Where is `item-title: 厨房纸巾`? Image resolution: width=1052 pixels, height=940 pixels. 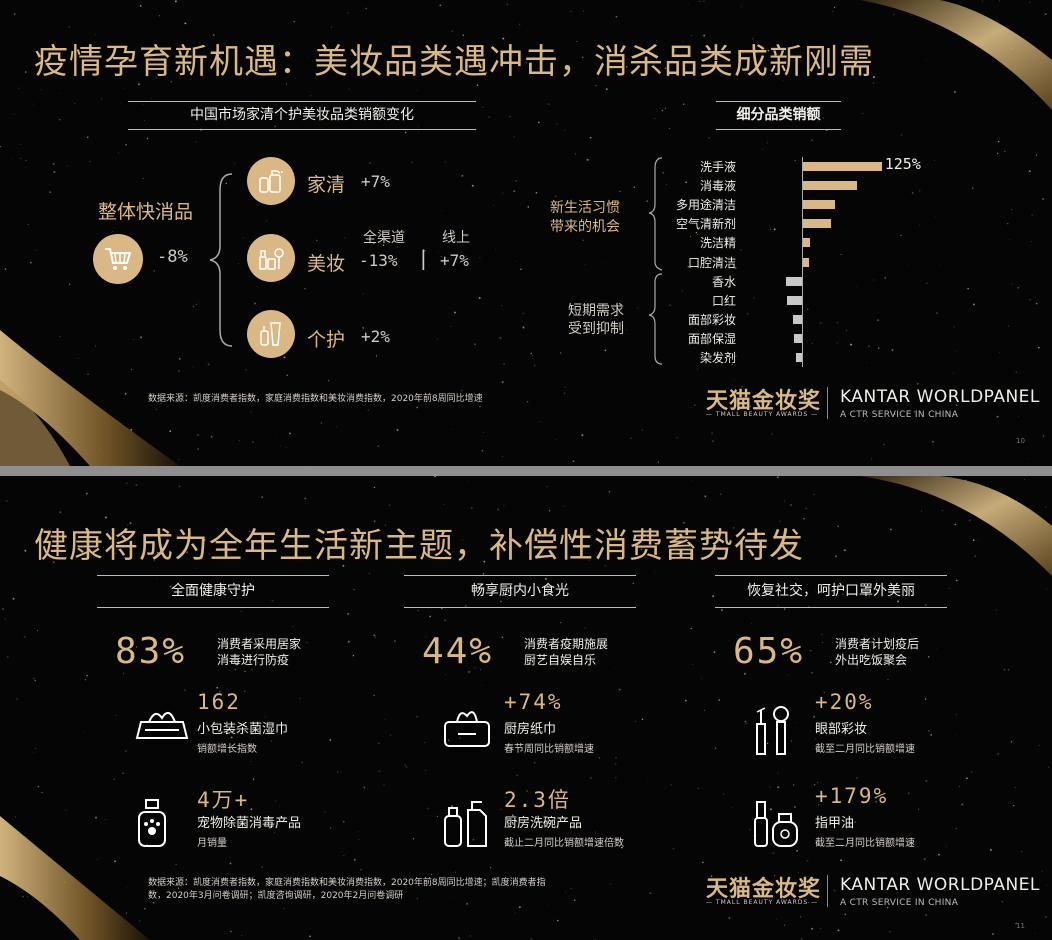 item-title: 厨房纸巾 is located at coordinates (530, 729).